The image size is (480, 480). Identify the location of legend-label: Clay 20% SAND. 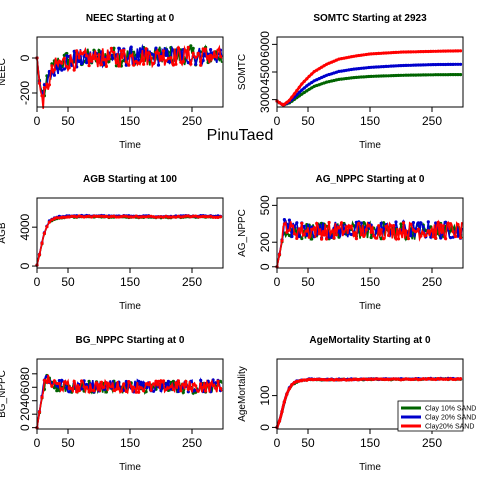
(450, 418).